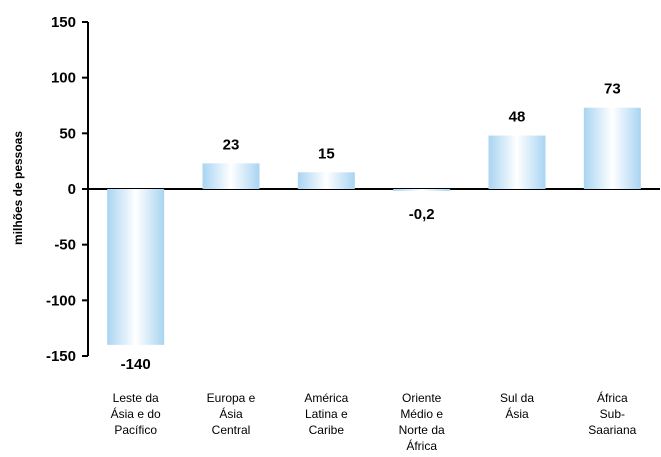  I want to click on category-label-line: Oriente, so click(422, 398).